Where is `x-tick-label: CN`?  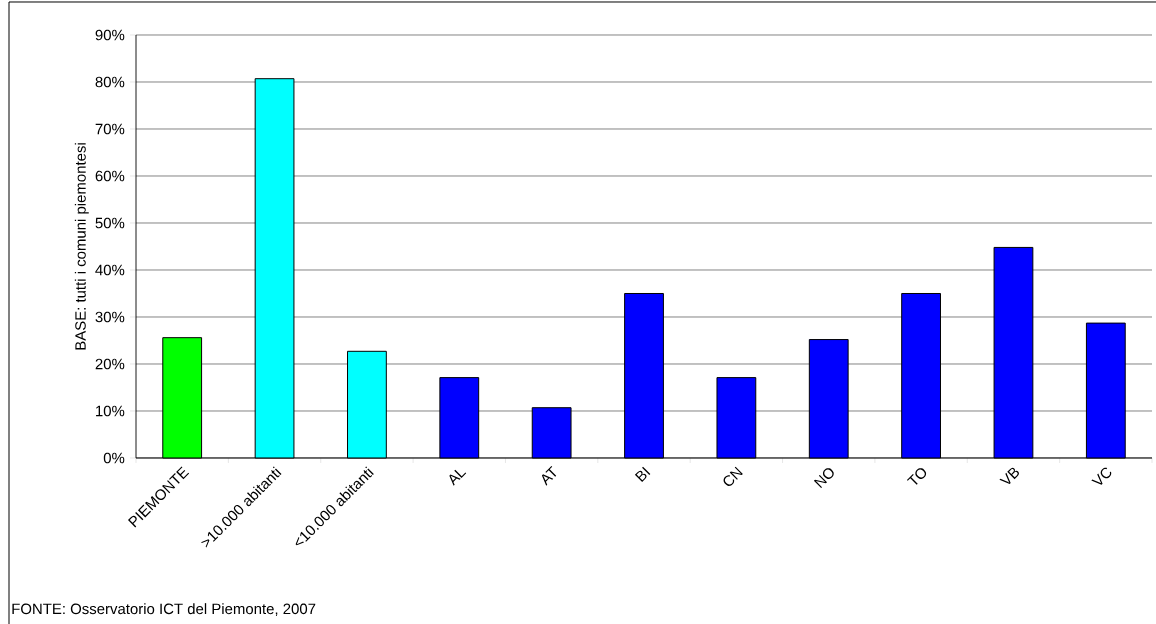
x-tick-label: CN is located at coordinates (733, 476).